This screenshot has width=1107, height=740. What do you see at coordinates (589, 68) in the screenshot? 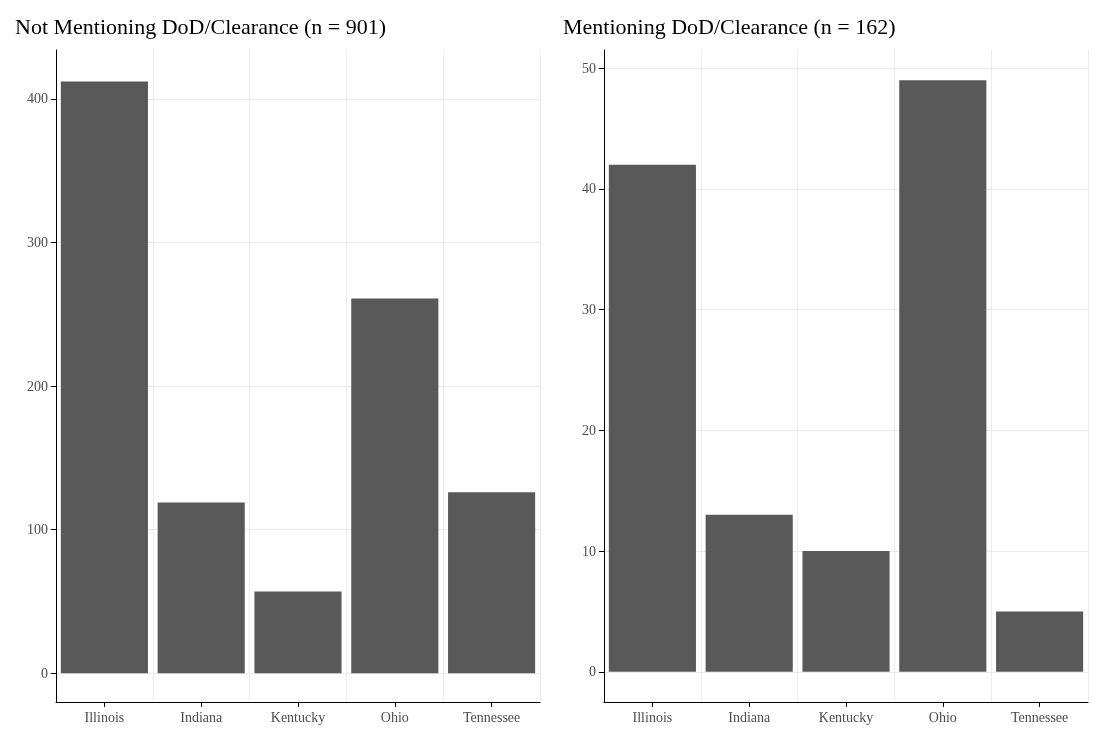
I see `y-tick-label: 50` at bounding box center [589, 68].